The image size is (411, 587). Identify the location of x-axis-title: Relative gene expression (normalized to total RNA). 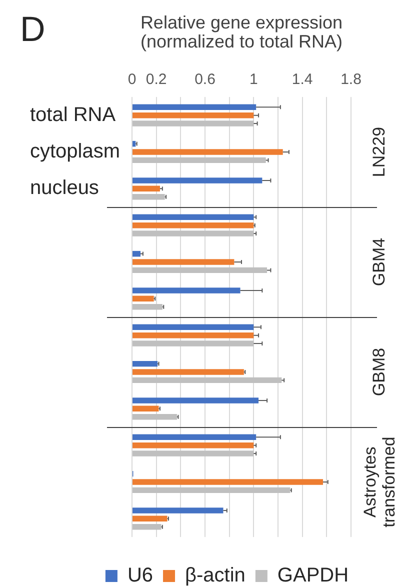
(241, 32).